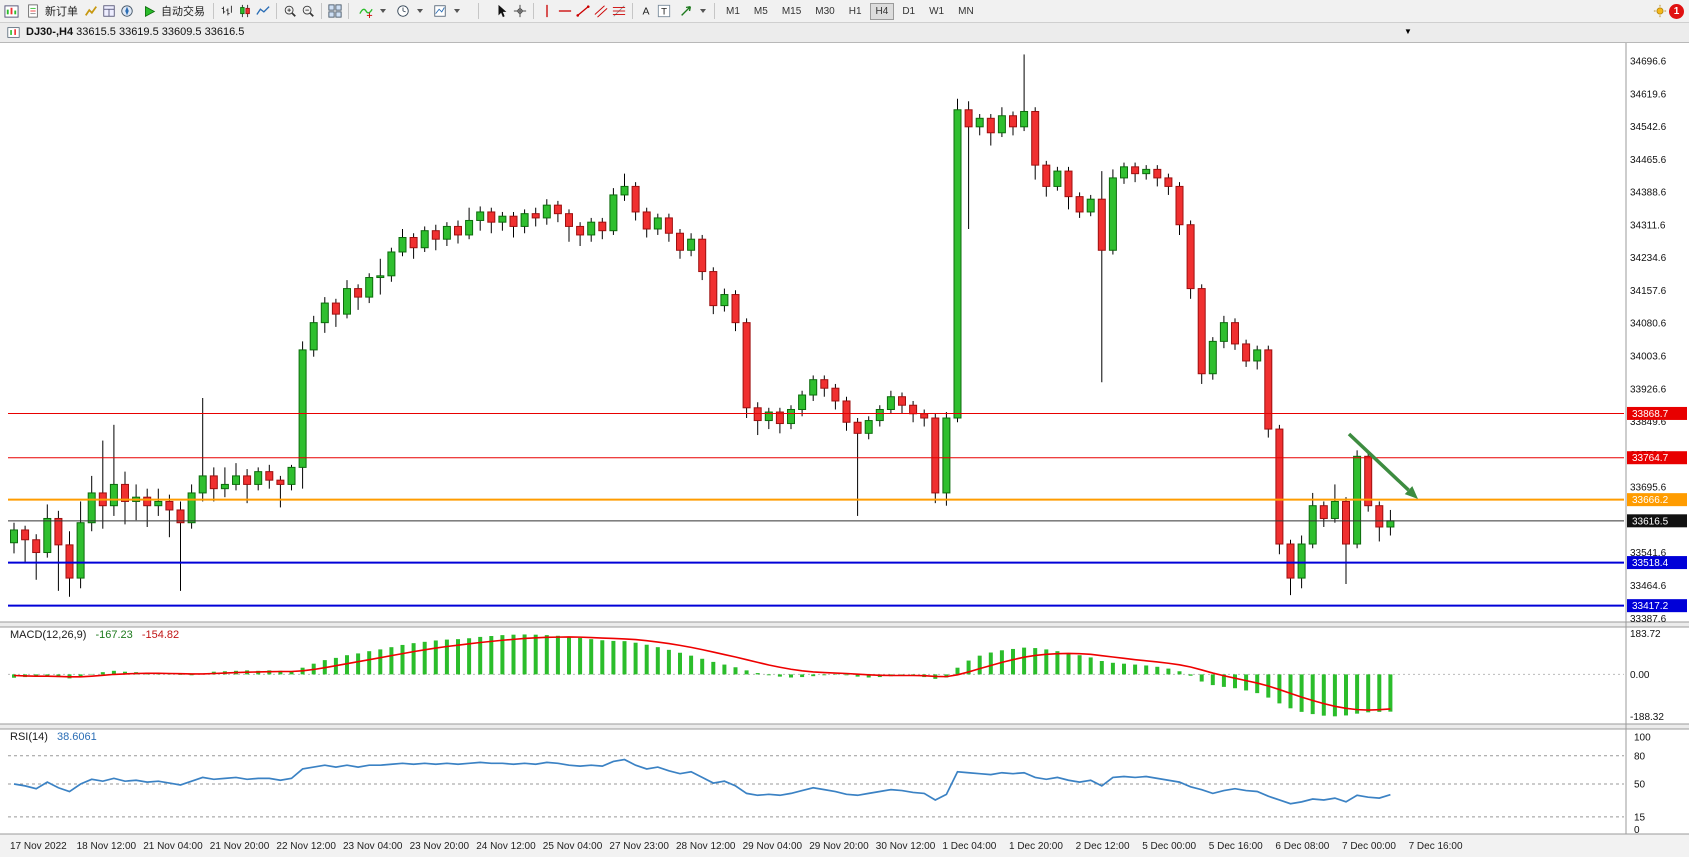 The image size is (1689, 857). I want to click on timeframe-w1: W1, so click(937, 11).